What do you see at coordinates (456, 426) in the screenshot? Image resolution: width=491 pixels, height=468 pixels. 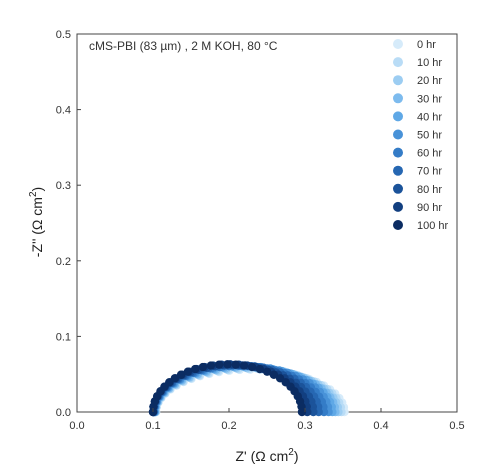 I see `x-tick-label: 0.5` at bounding box center [456, 426].